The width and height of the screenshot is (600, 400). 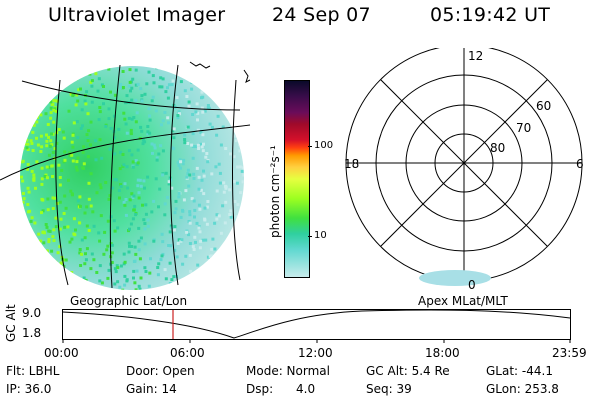 What do you see at coordinates (151, 389) in the screenshot?
I see `status-gain: Gain: 14` at bounding box center [151, 389].